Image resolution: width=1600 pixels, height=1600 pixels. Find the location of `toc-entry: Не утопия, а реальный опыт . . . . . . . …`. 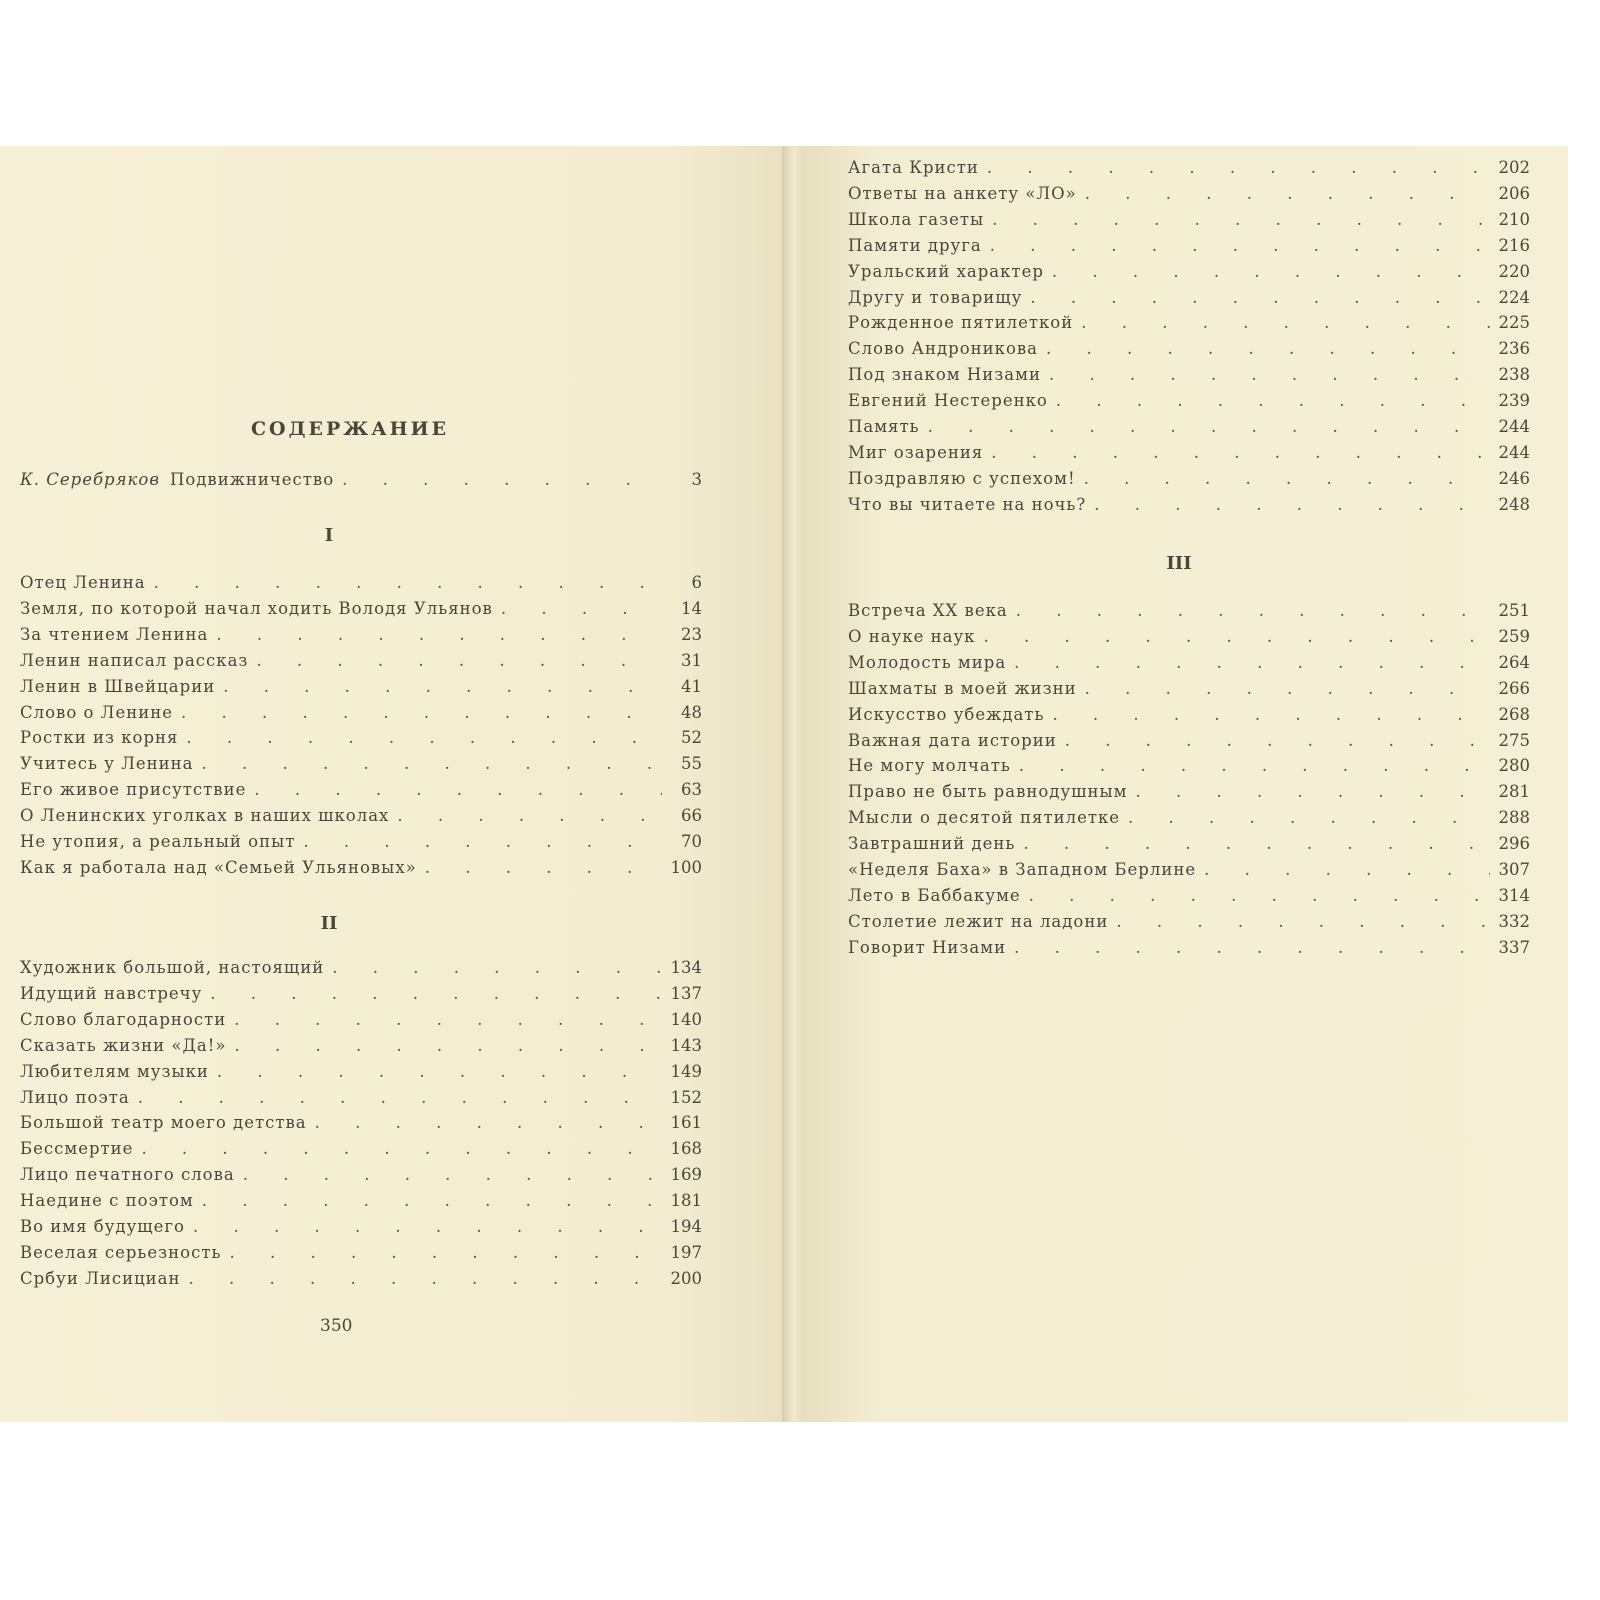

toc-entry: Не утопия, а реальный опыт . . . . . . . … is located at coordinates (361, 845).